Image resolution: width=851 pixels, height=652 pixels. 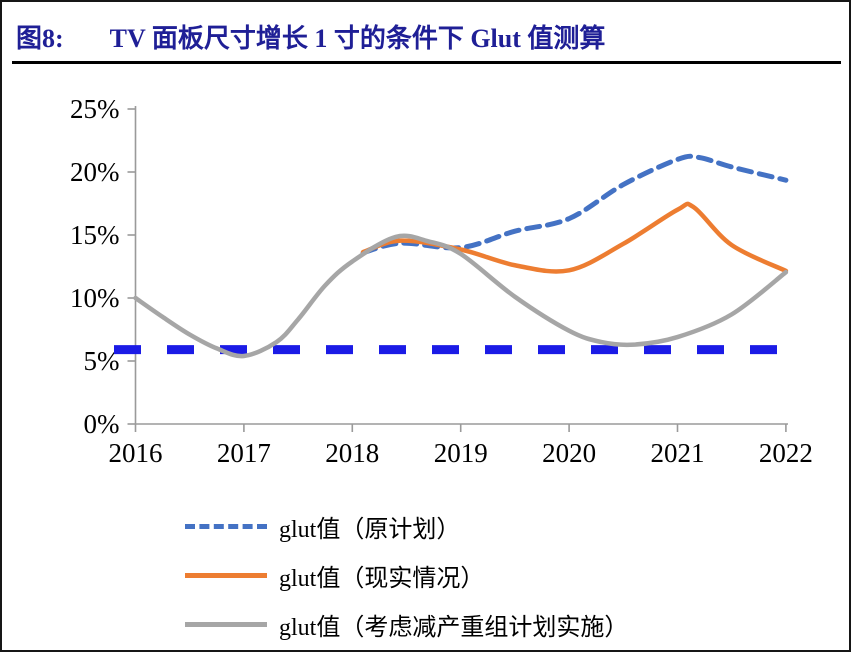 I want to click on title-divider, so click(x=426, y=62).